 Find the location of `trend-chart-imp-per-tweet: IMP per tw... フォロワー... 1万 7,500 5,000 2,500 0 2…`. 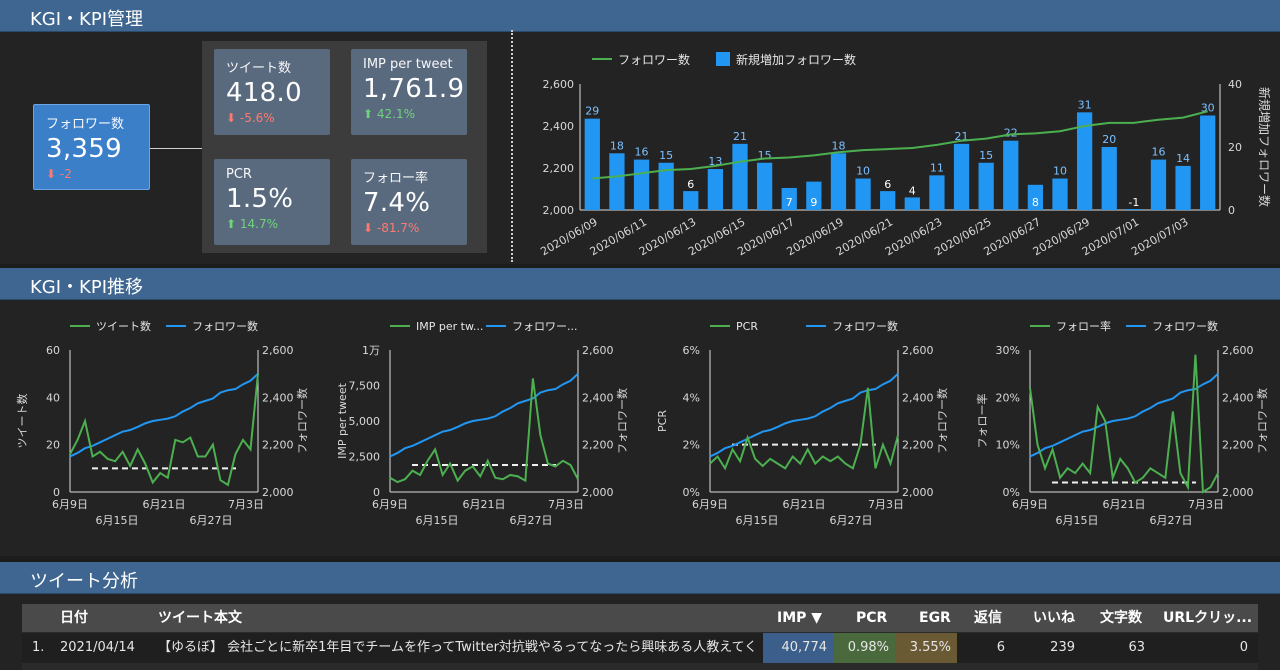

trend-chart-imp-per-tweet: IMP per tw... フォロワー... 1万 7,500 5,000 2,500 0 2… is located at coordinates (480, 427).